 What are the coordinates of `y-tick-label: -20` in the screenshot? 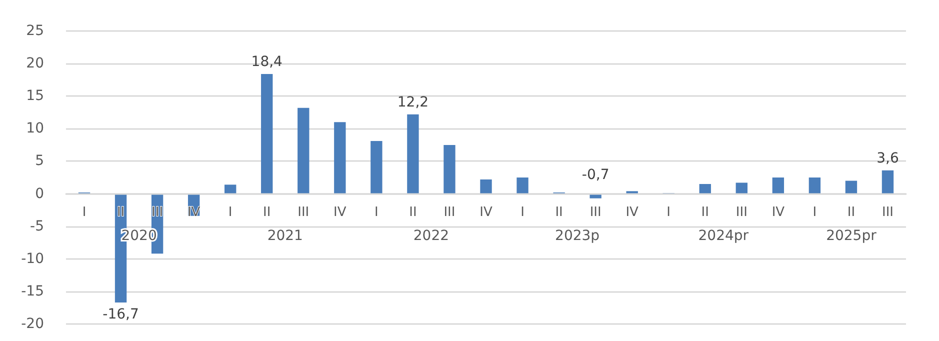 It's located at (32, 324).